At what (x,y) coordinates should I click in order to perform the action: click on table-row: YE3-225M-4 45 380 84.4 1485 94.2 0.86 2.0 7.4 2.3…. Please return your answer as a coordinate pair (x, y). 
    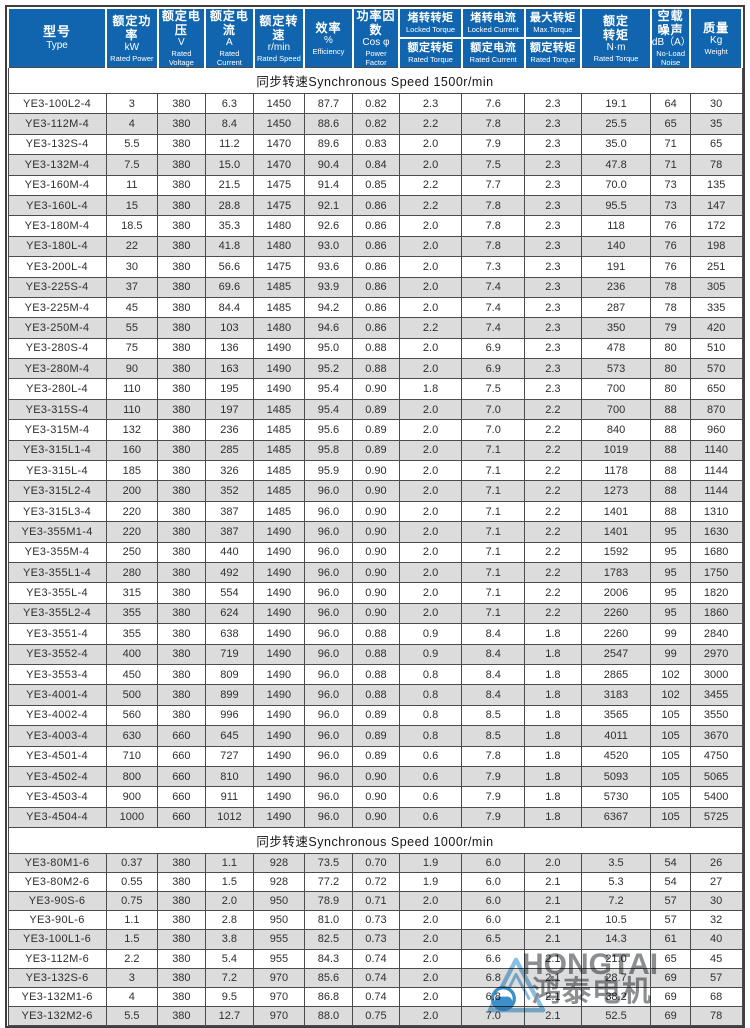
    Looking at the image, I should click on (375, 307).